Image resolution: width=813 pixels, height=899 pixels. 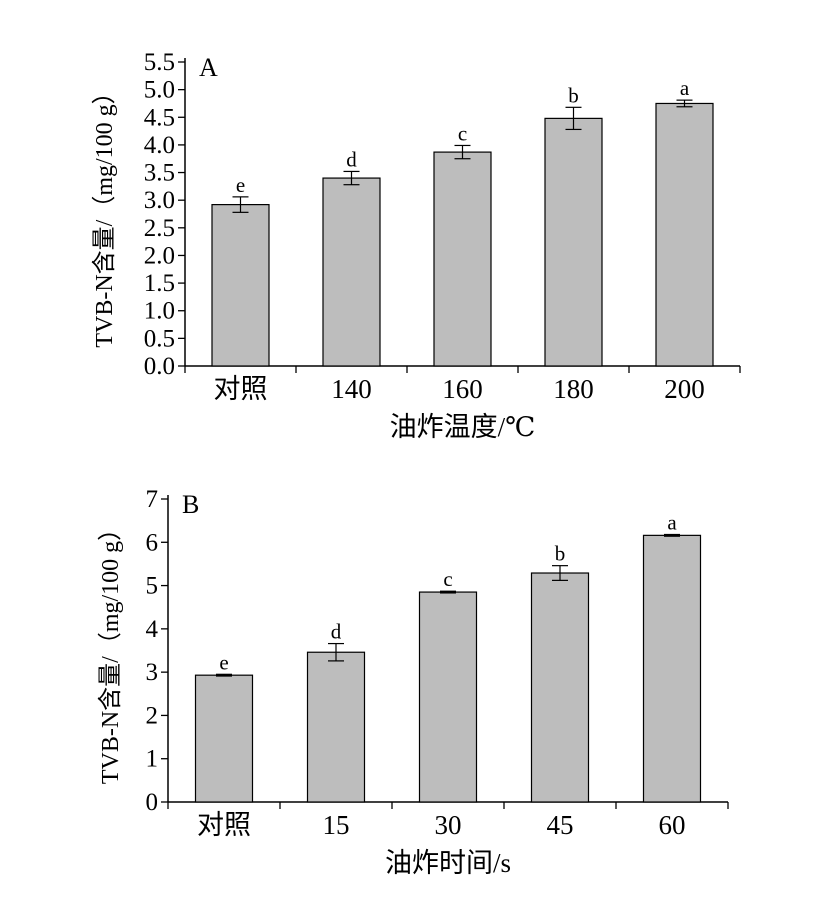 What do you see at coordinates (672, 522) in the screenshot?
I see `significance-letter-b-4: a` at bounding box center [672, 522].